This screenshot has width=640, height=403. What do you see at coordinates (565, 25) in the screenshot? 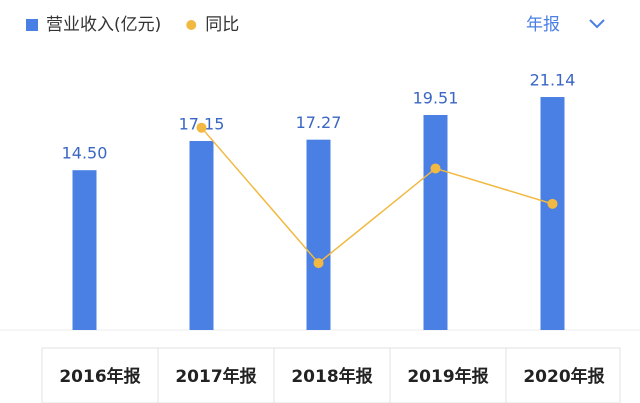
I see `period-selector: 年报` at bounding box center [565, 25].